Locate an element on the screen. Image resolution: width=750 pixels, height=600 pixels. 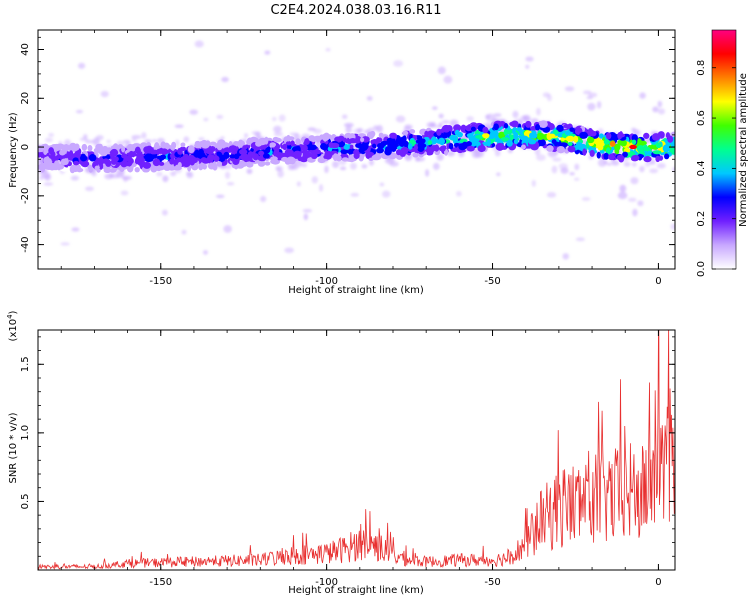
y-tick-label: 1.5 is located at coordinates (25, 364).